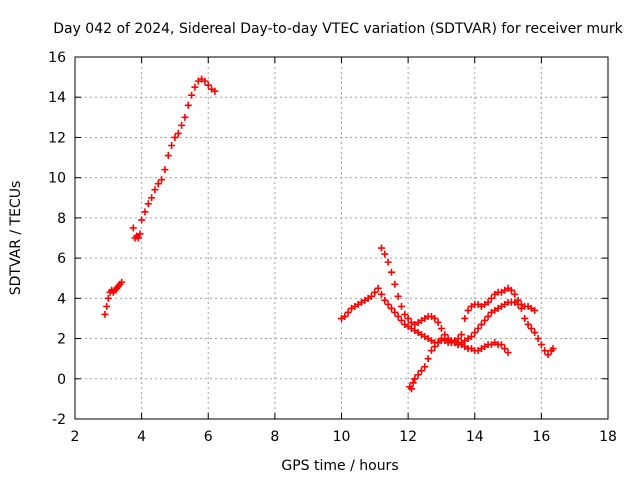 The height and width of the screenshot is (480, 640). Describe the element at coordinates (608, 437) in the screenshot. I see `x-tick-label: 18` at that location.